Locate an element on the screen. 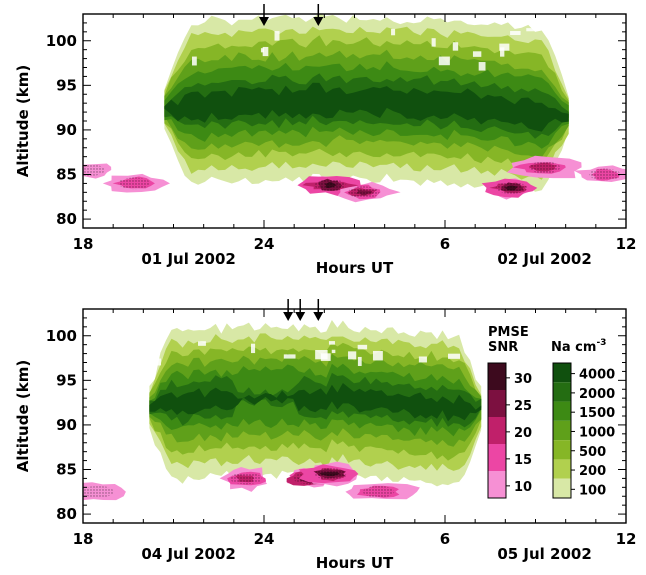  na-colorbar-label: 4000 is located at coordinates (597, 375).